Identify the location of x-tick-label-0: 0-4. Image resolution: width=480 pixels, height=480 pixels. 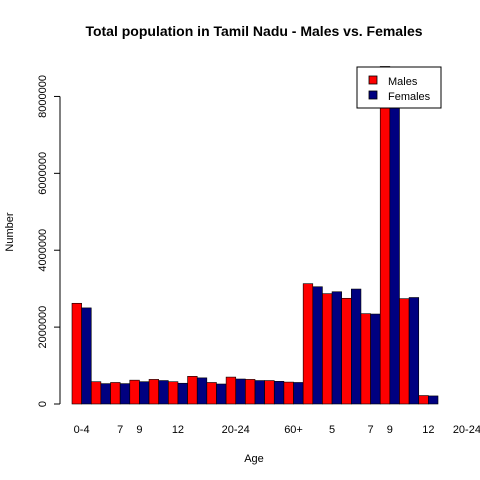
(82, 430).